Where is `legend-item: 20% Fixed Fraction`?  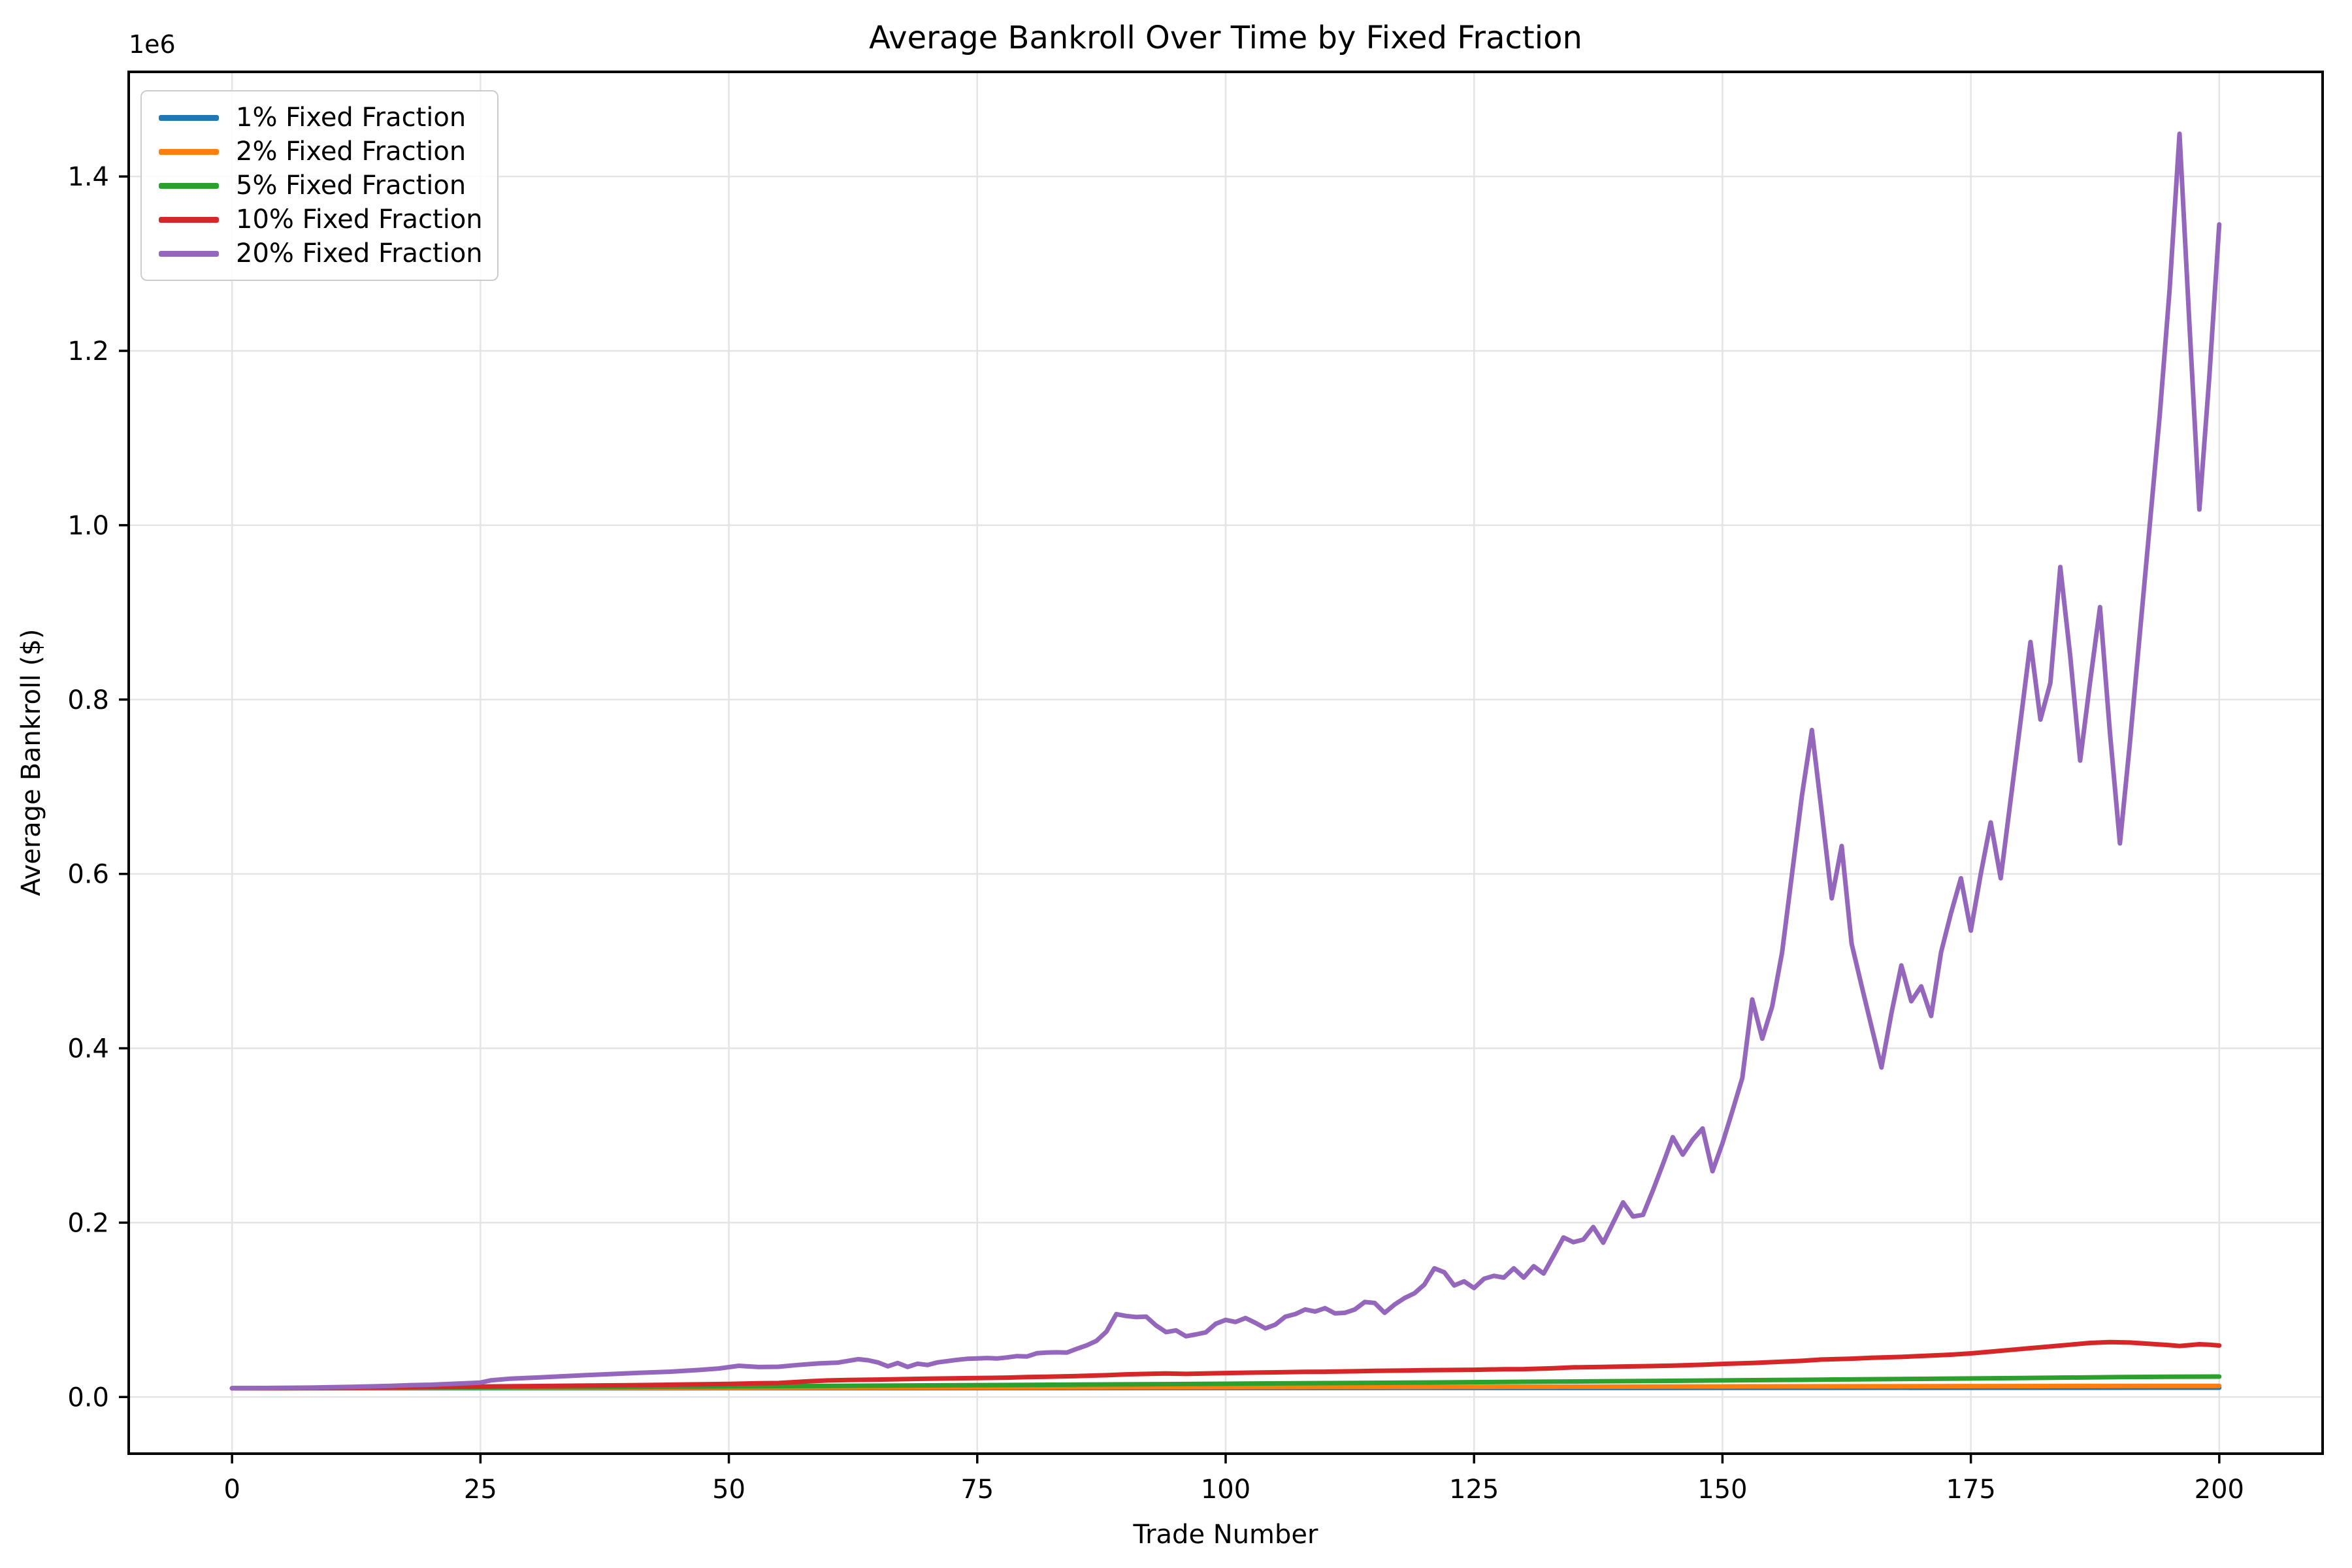 legend-item: 20% Fixed Fraction is located at coordinates (328, 253).